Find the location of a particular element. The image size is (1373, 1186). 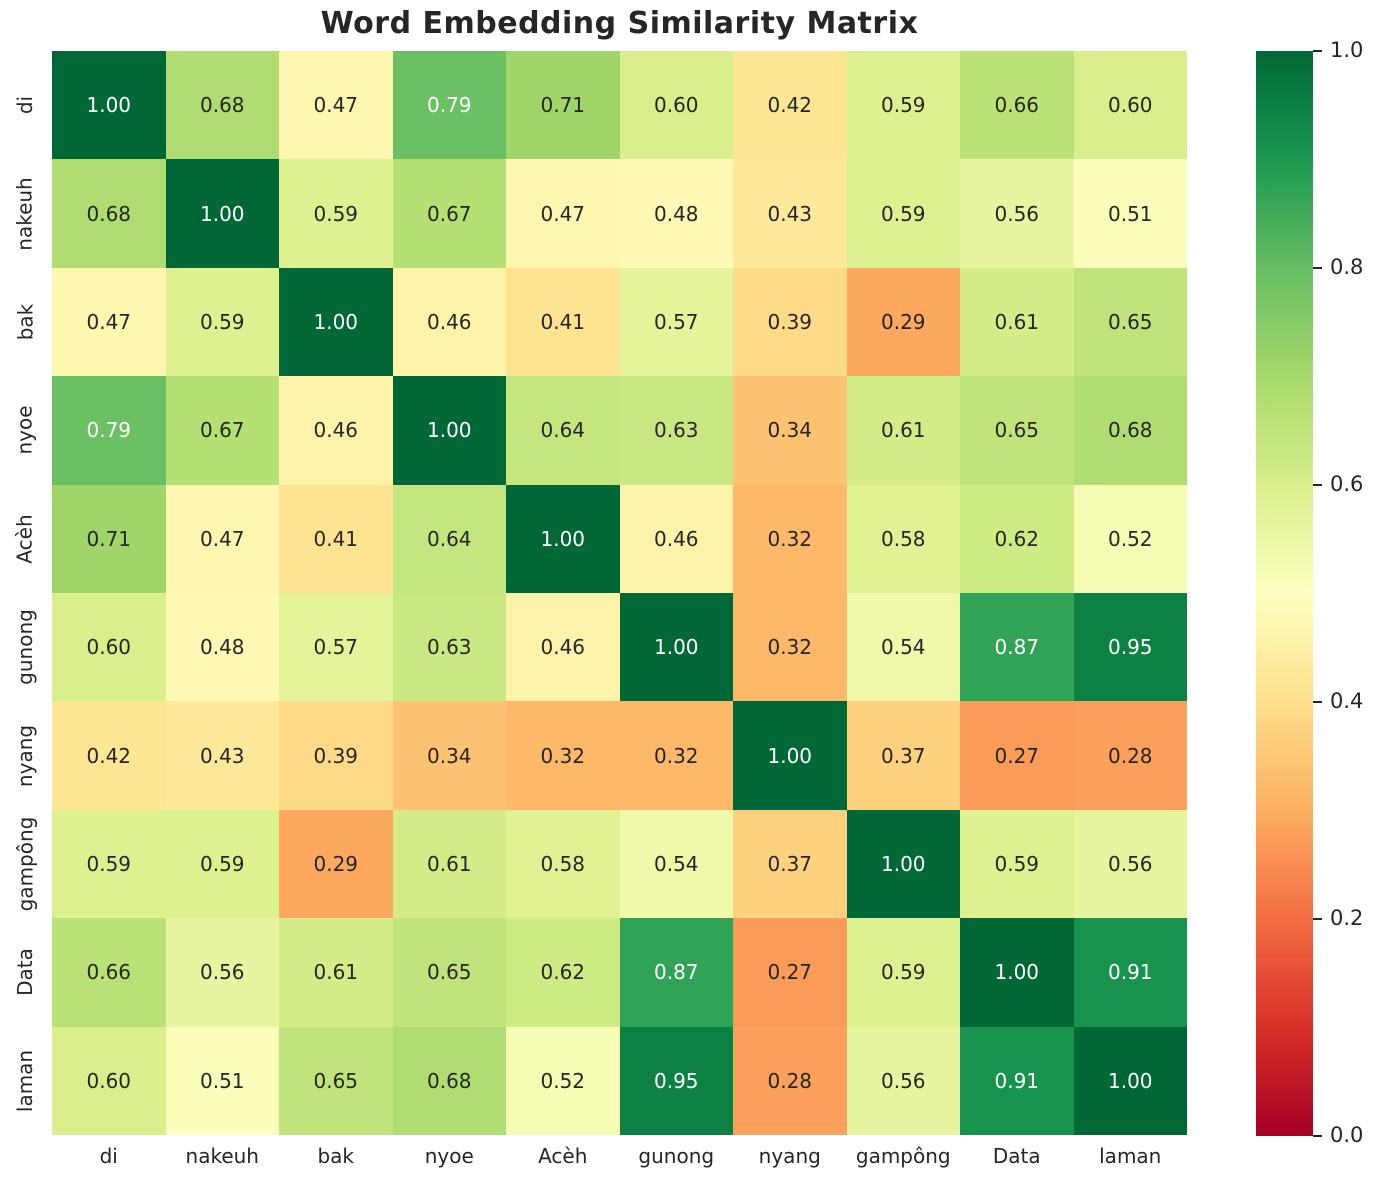

y-tick-label: laman is located at coordinates (25, 1080).